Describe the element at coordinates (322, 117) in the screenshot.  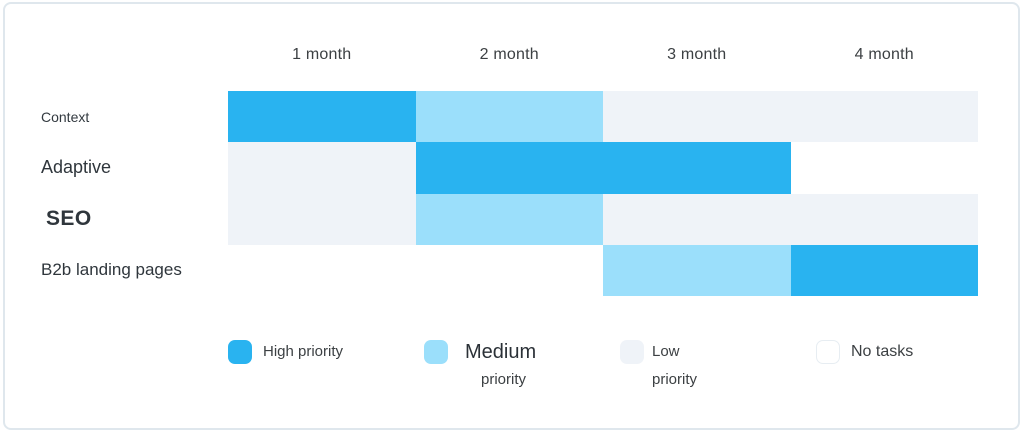
I see `cell-context-1-month` at that location.